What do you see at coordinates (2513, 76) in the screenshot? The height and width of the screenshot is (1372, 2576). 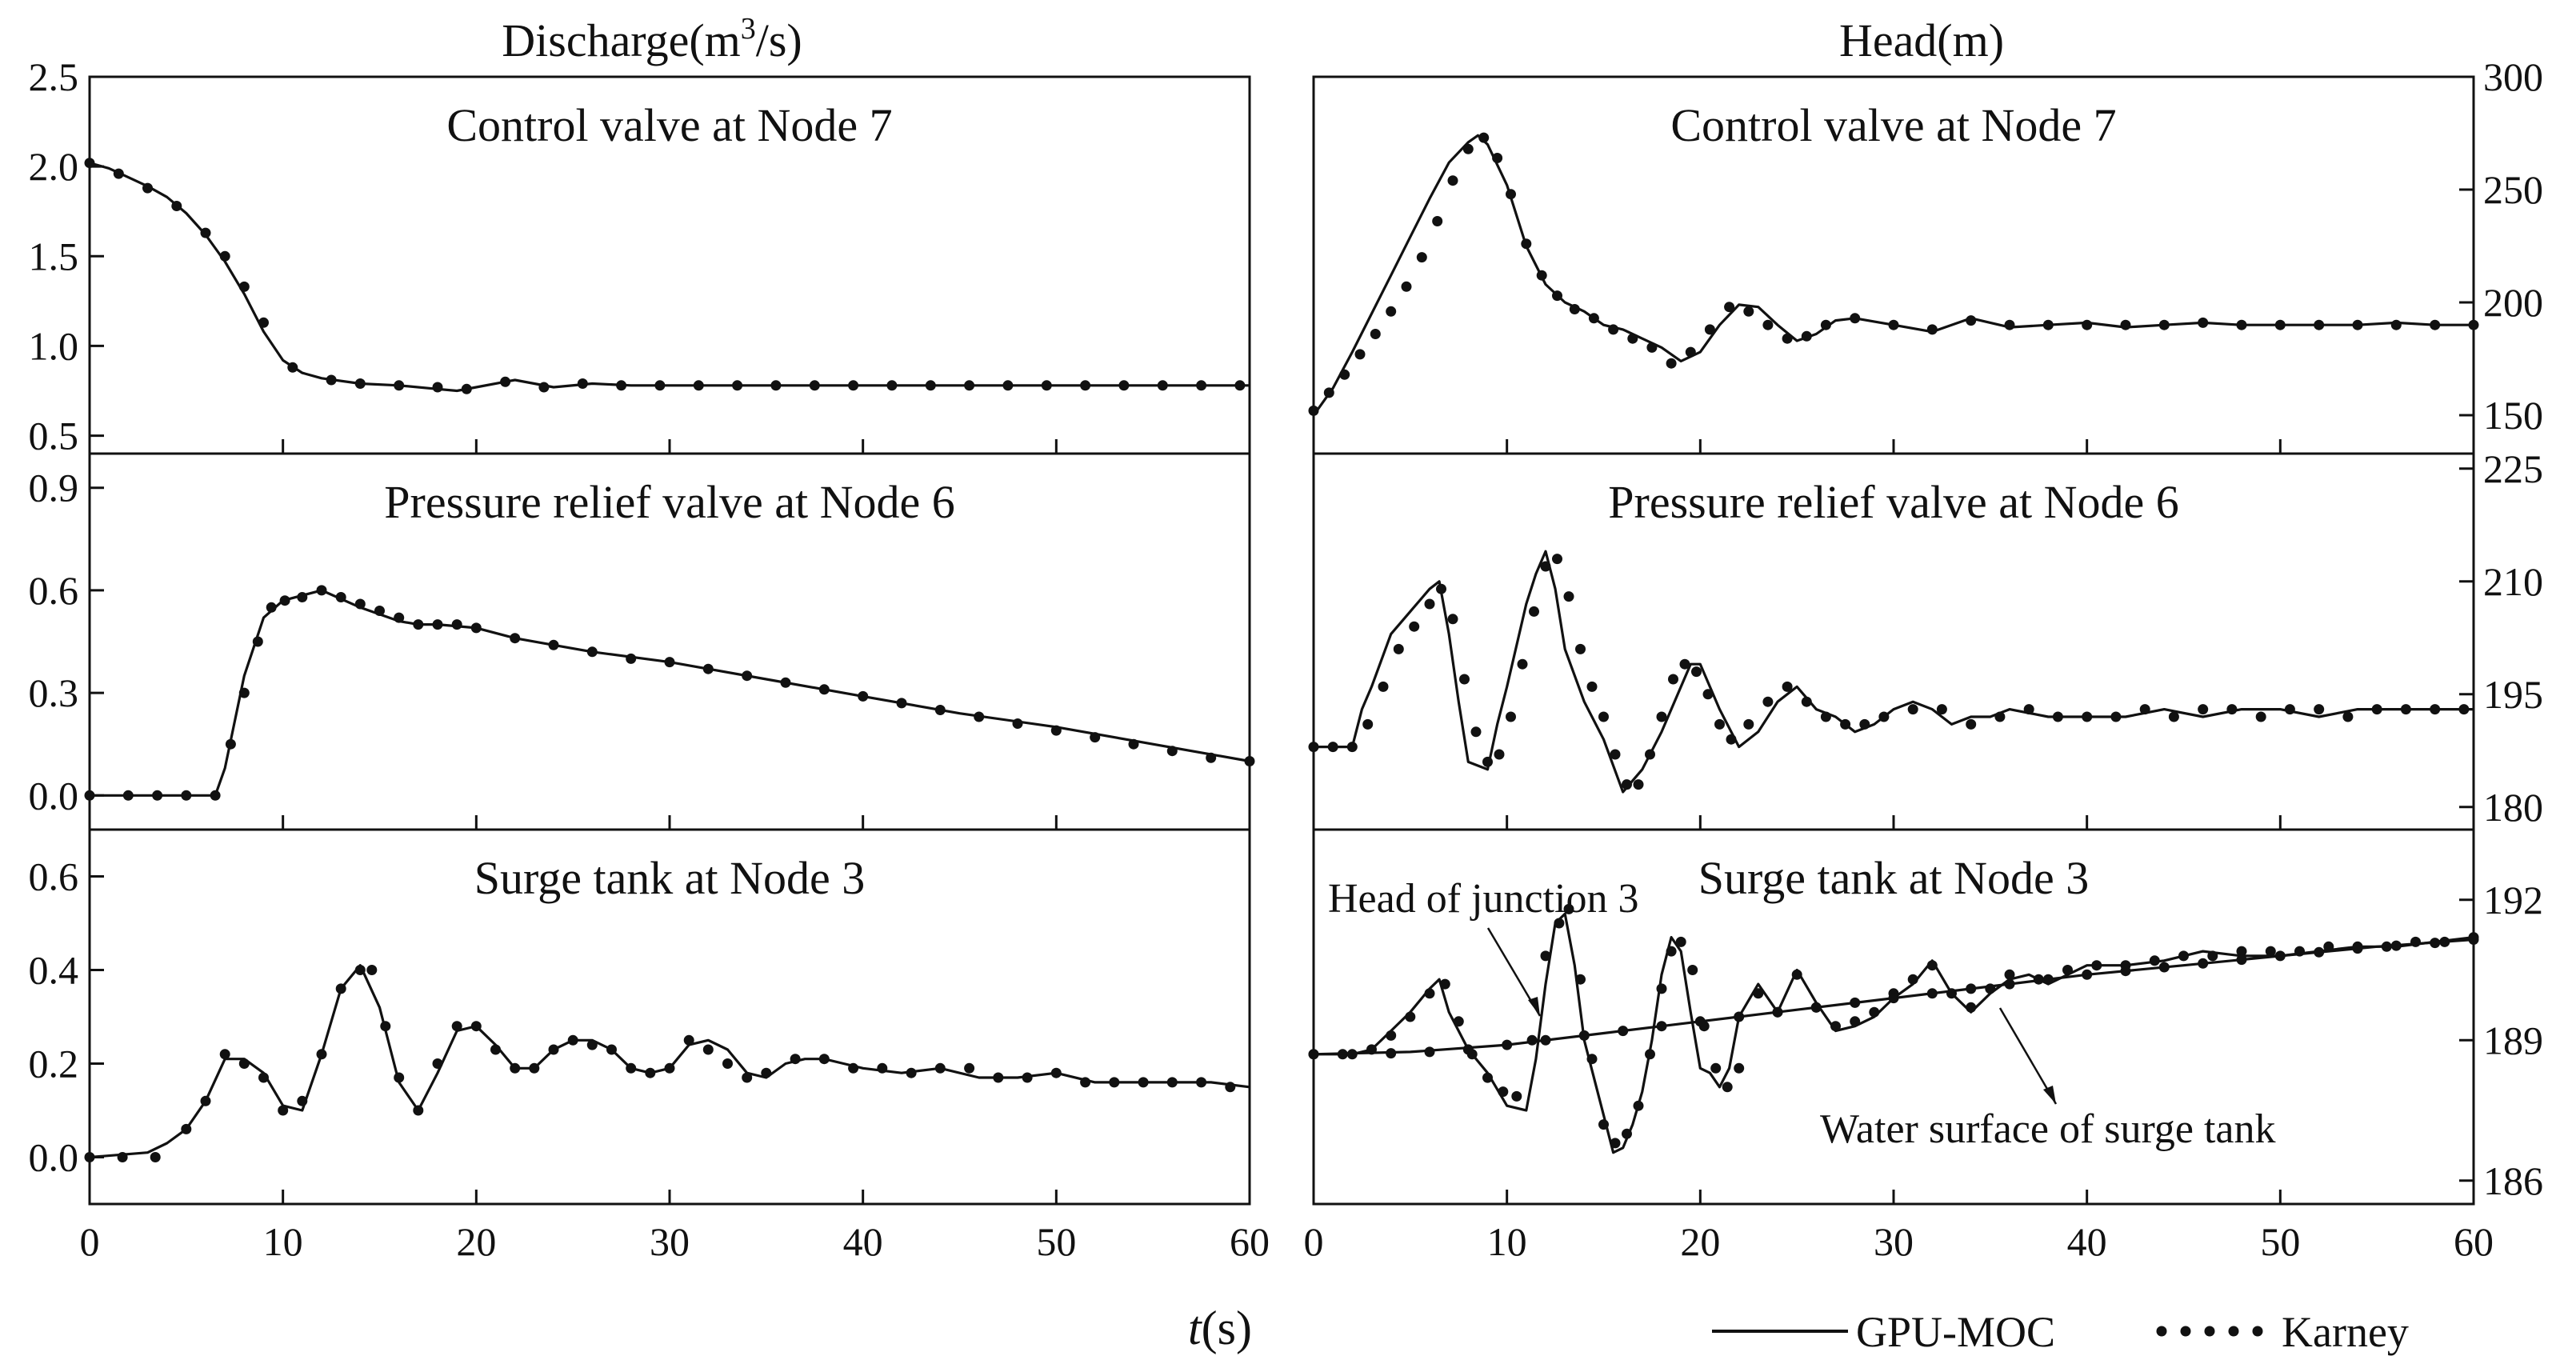 I see `y-tick-label: 300` at bounding box center [2513, 76].